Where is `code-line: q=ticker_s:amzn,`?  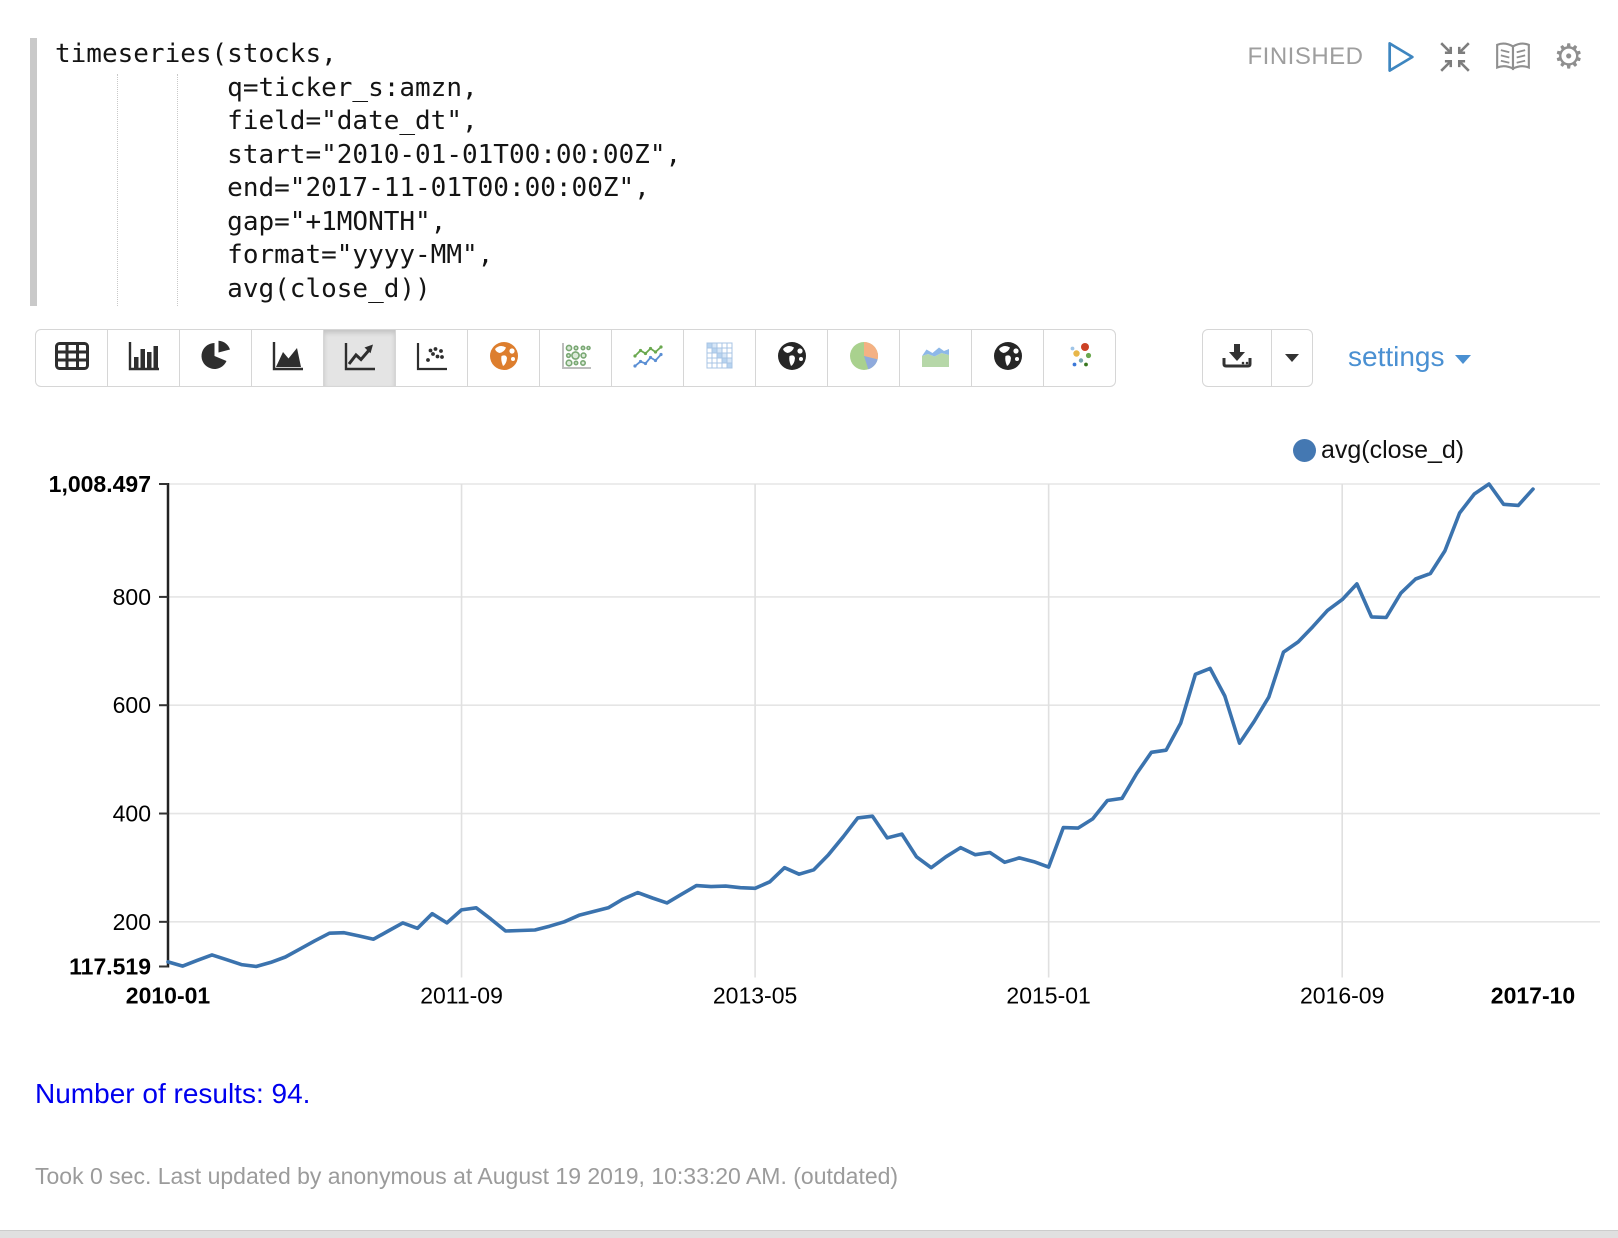
code-line: q=ticker_s:amzn, is located at coordinates (266, 87).